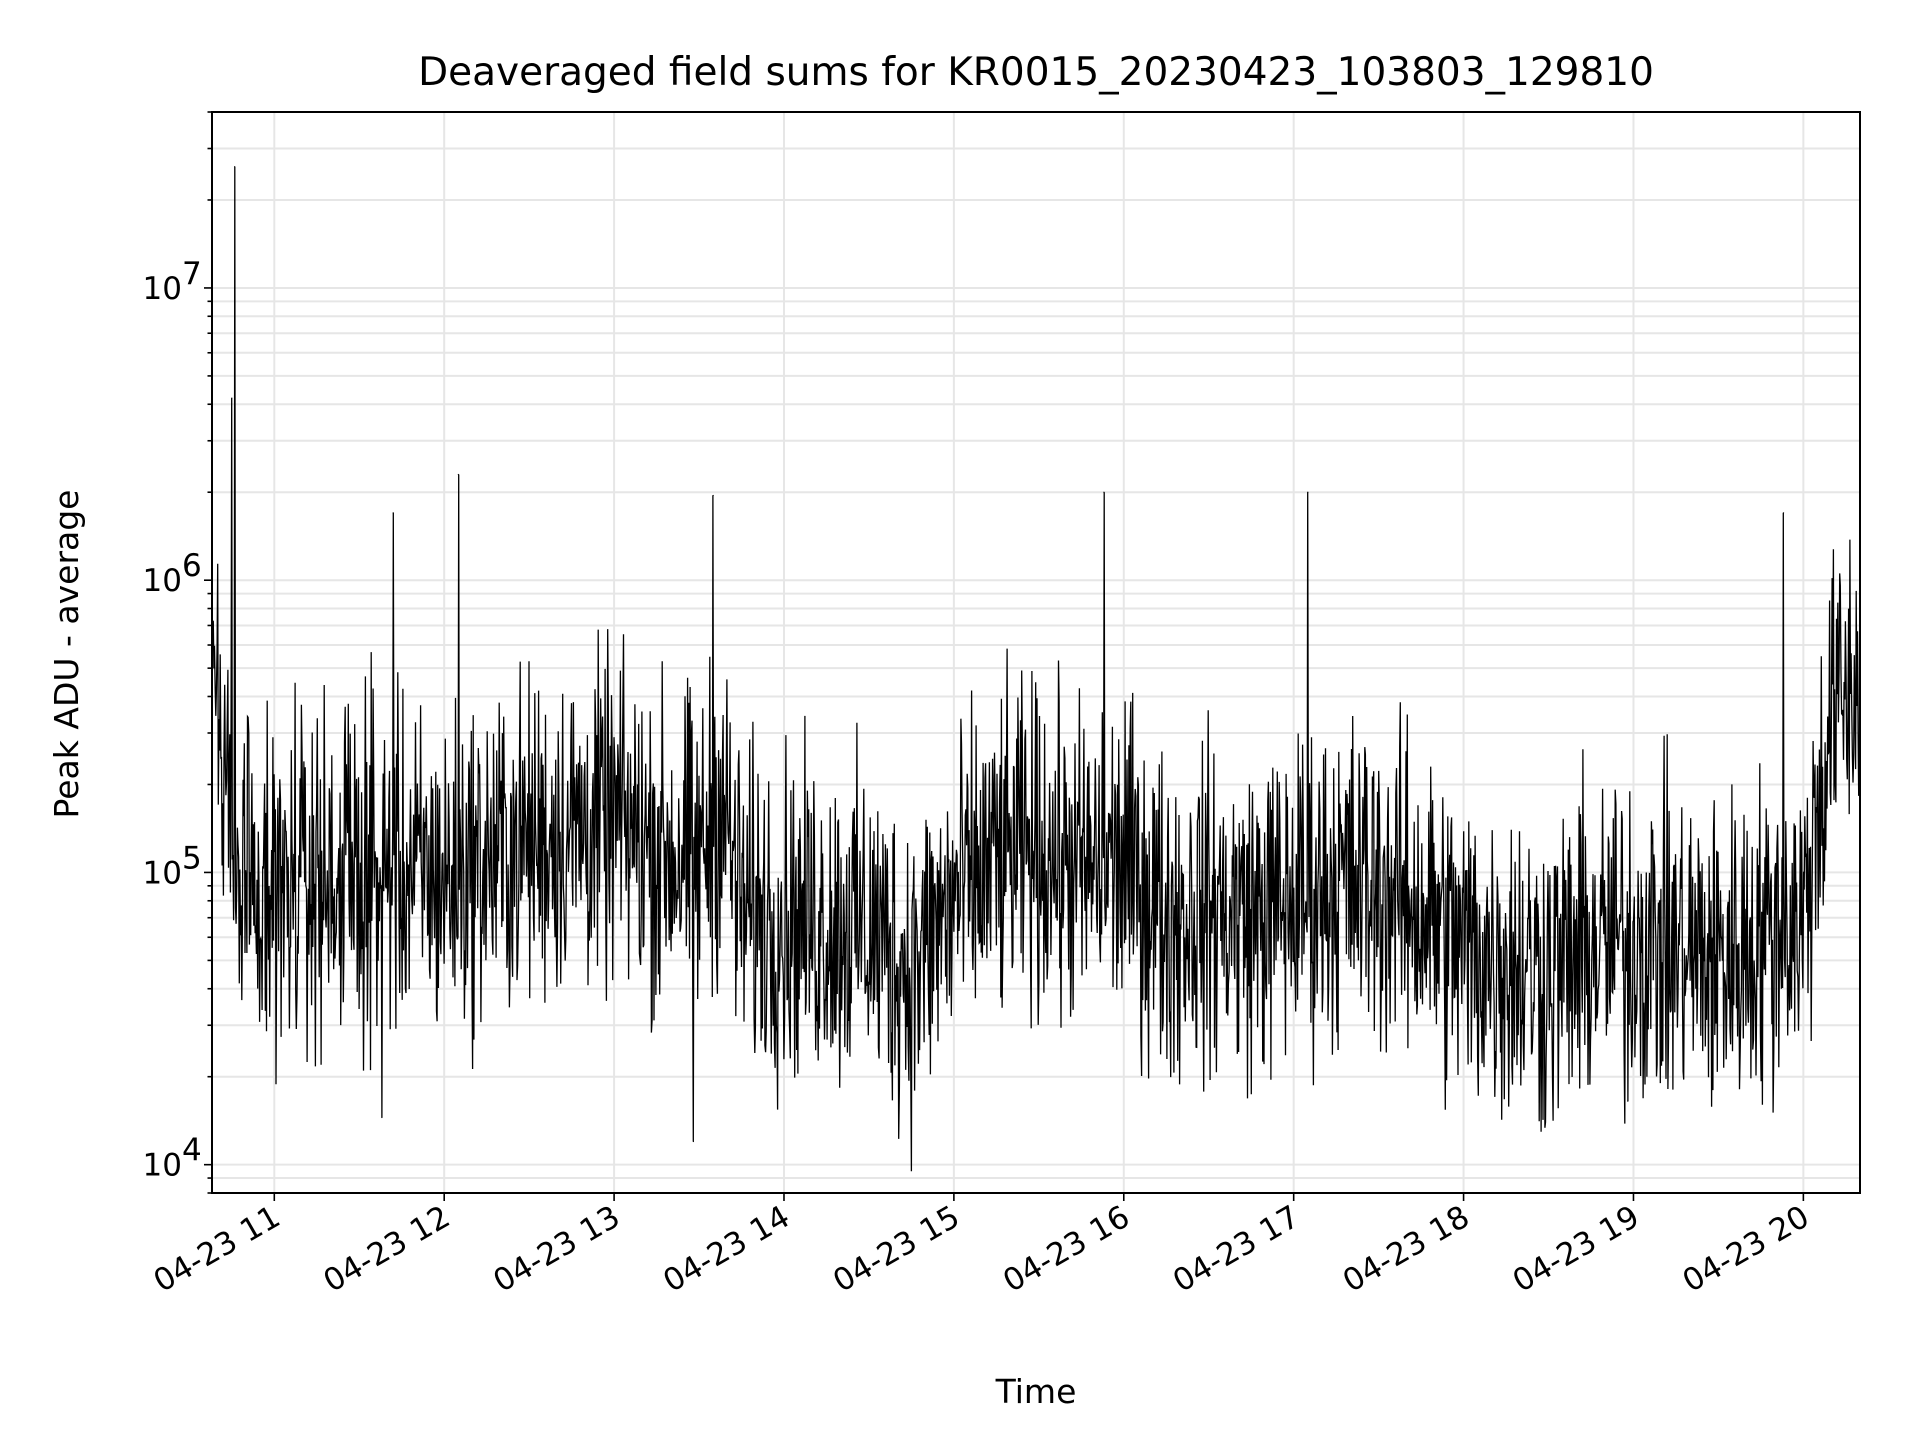 Image resolution: width=1920 pixels, height=1440 pixels. I want to click on x-tick-label: 04-23 15, so click(896, 1249).